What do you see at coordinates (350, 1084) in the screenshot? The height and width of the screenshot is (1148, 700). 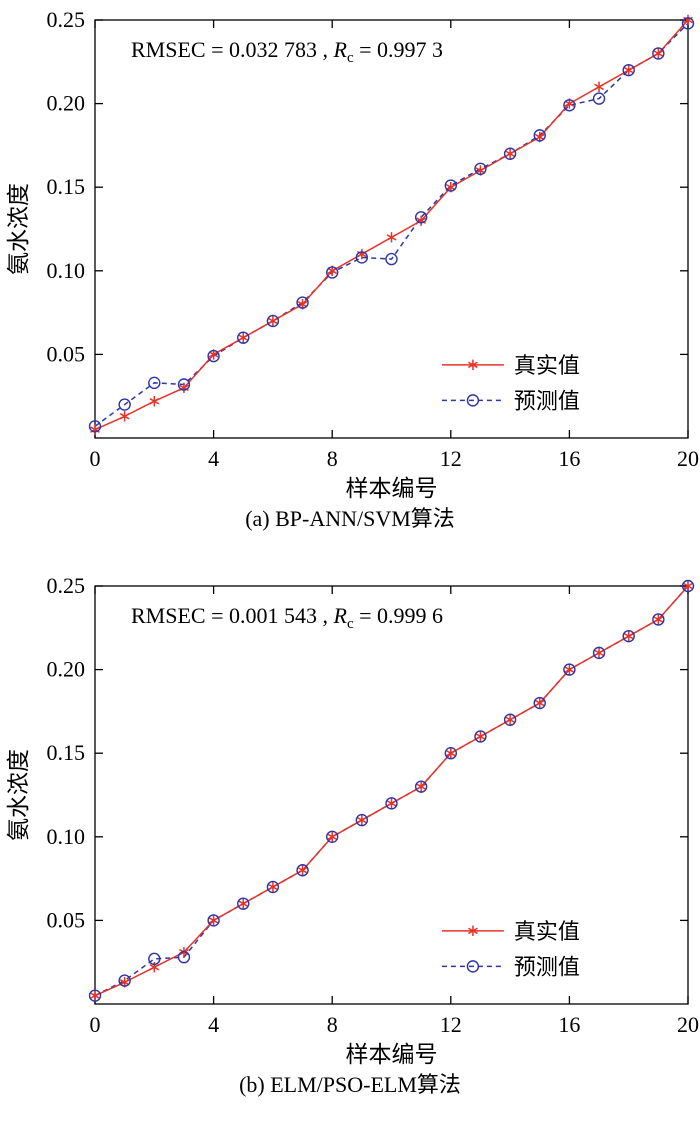 I see `chart-b-caption: (b) ELM/PSO-ELM算法` at bounding box center [350, 1084].